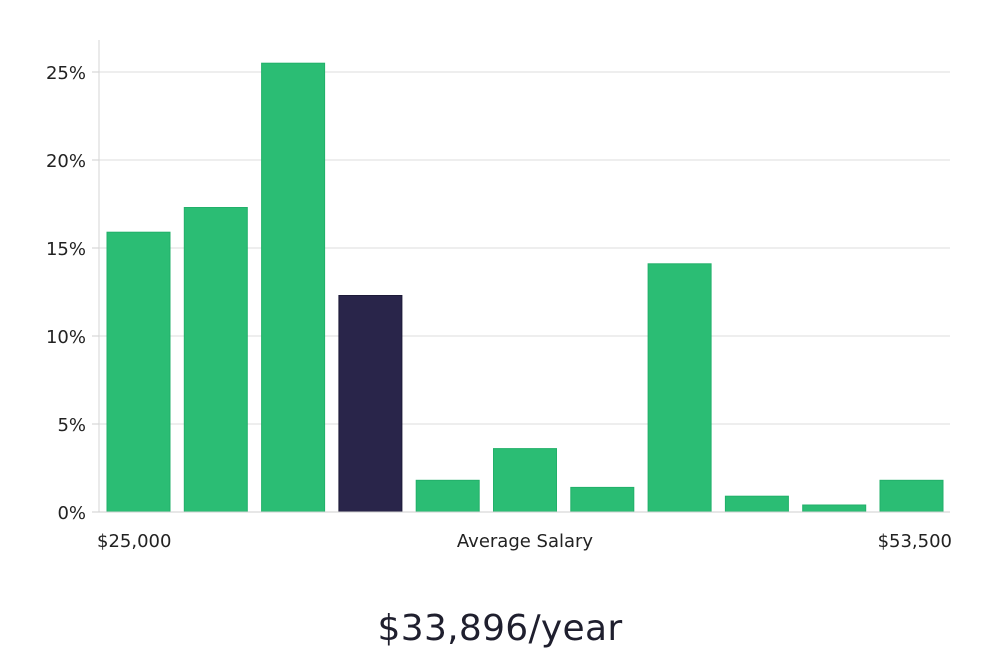  I want to click on y-axis-ticks: 0% 5% 10% 15% 20% 25%, so click(72, 293).